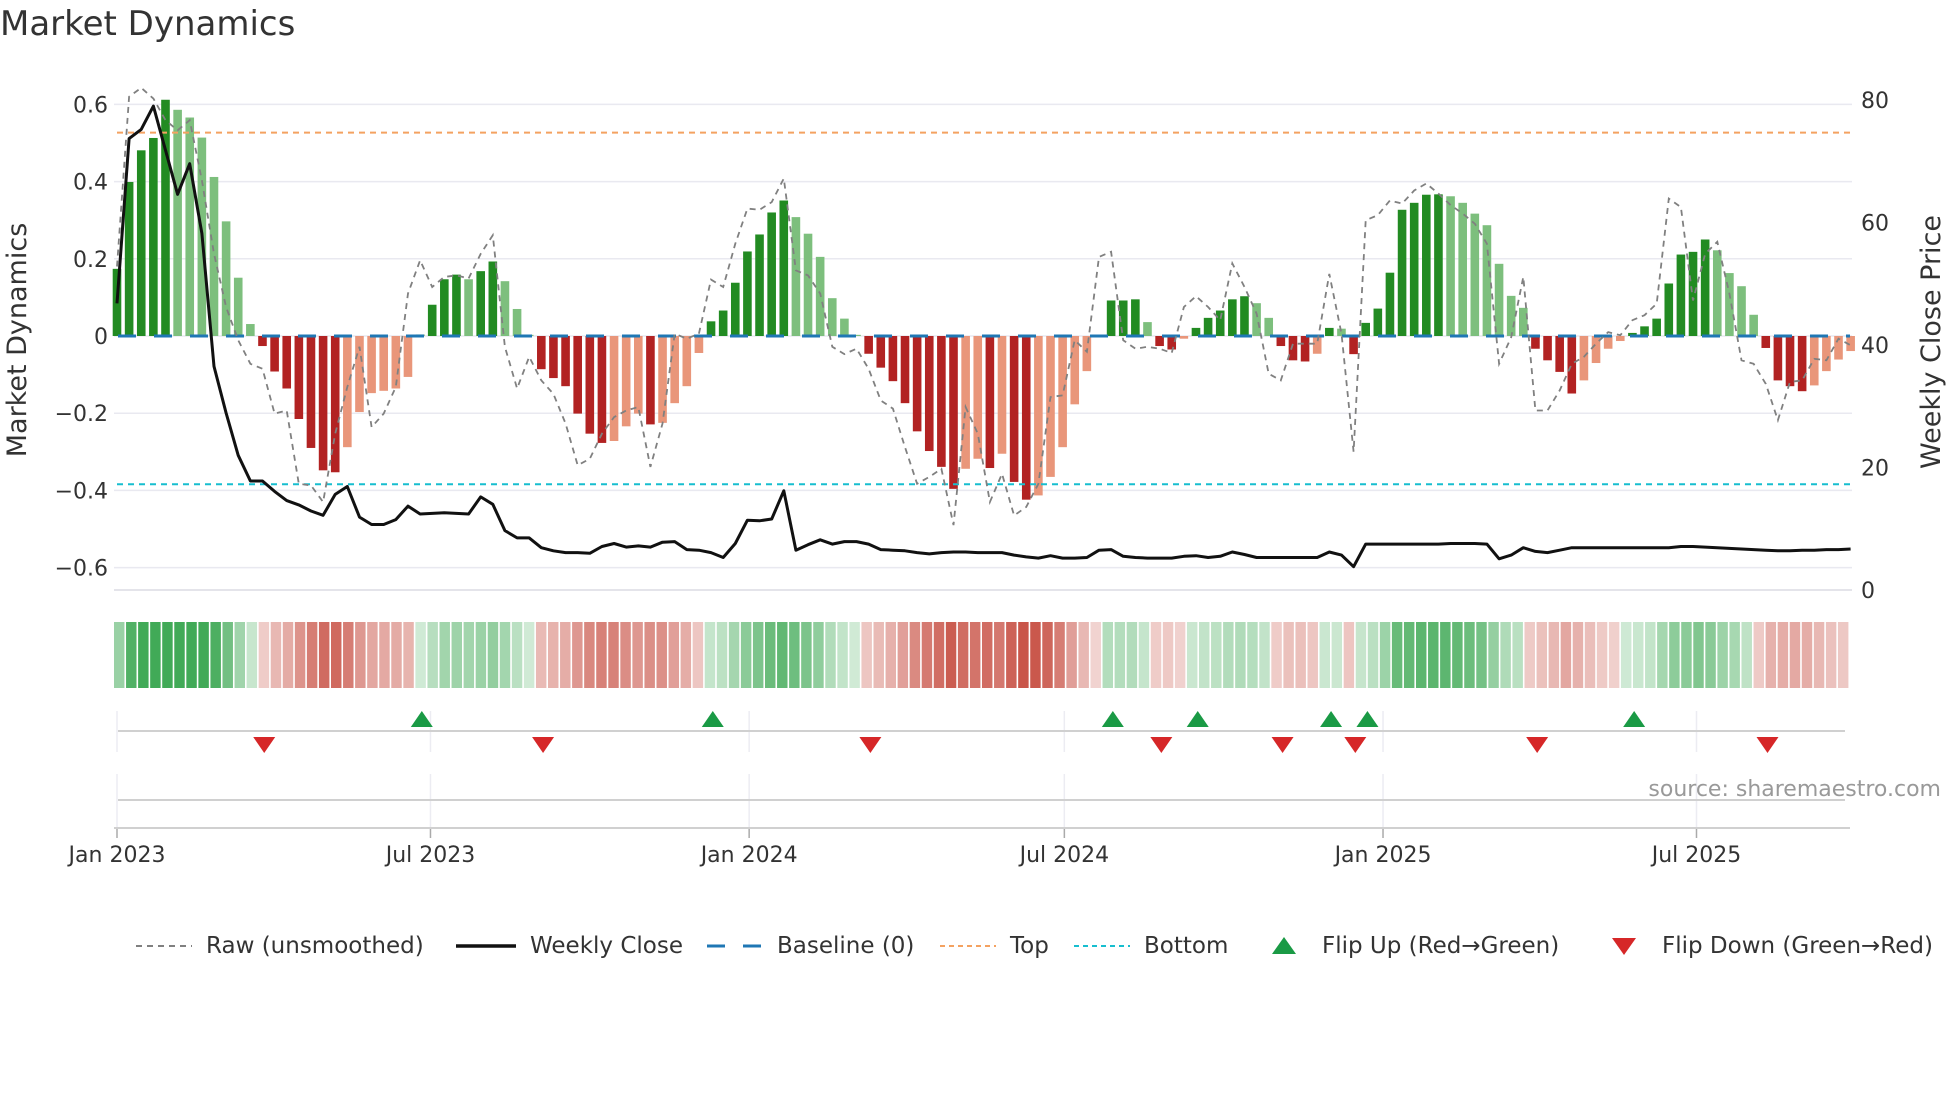  I want to click on triangle-down-icon, so click(1624, 946).